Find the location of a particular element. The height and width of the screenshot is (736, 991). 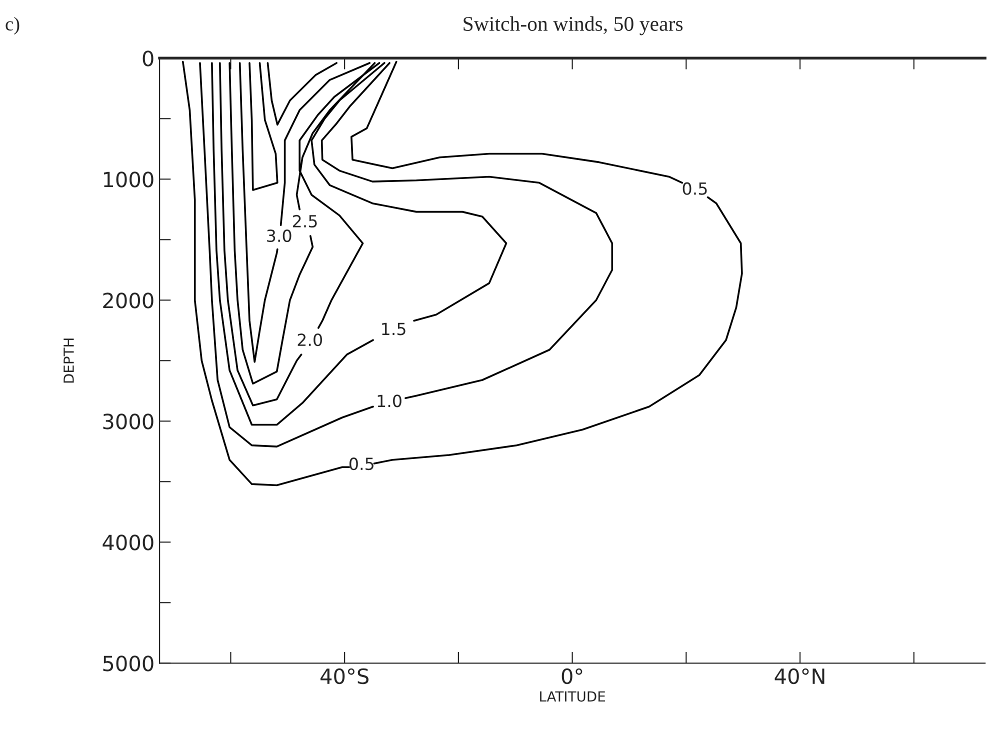

y-tick-label: 3000 is located at coordinates (128, 422).